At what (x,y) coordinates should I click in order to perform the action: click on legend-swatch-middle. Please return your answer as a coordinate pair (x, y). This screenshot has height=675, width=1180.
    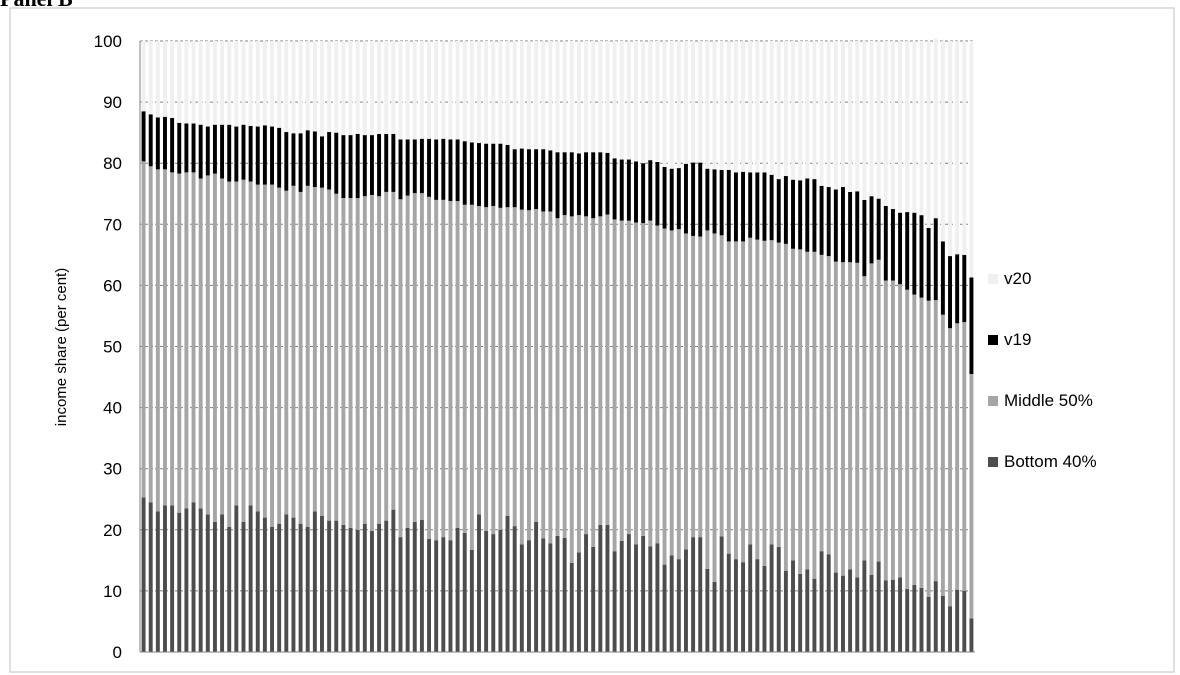
    Looking at the image, I should click on (993, 401).